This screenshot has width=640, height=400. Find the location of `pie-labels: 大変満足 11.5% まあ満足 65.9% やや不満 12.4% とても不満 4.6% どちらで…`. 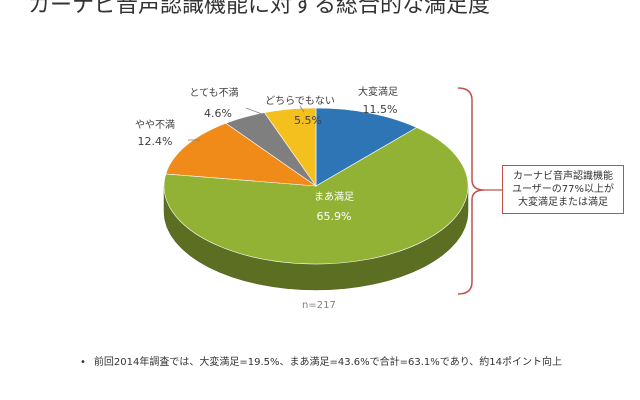

pie-labels: 大変満足 11.5% まあ満足 65.9% やや不満 12.4% とても不満 4.6% どちらで… is located at coordinates (266, 154).